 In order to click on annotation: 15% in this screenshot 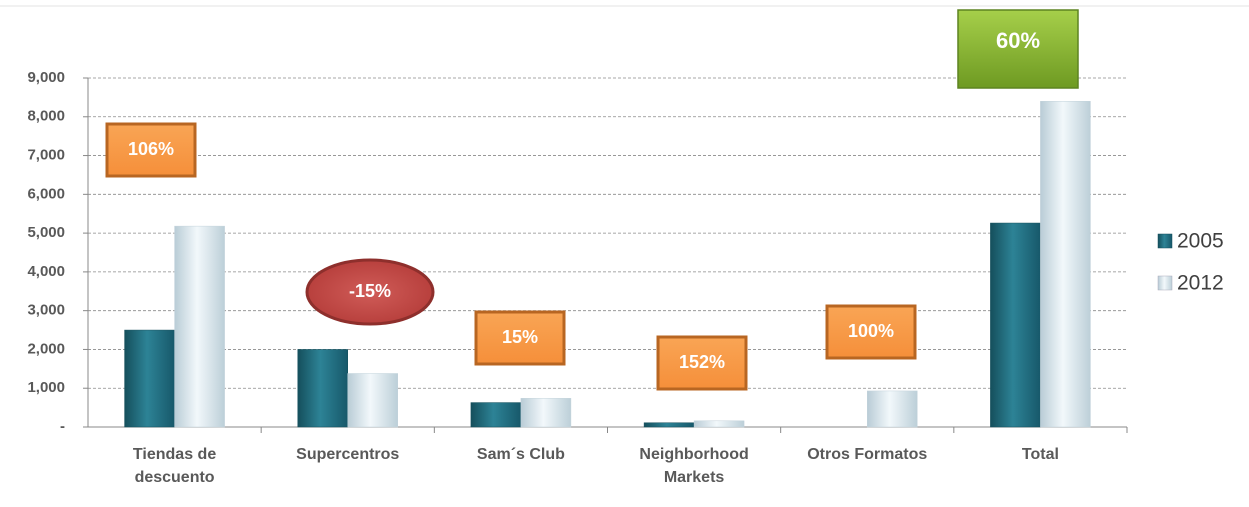, I will do `click(520, 337)`.